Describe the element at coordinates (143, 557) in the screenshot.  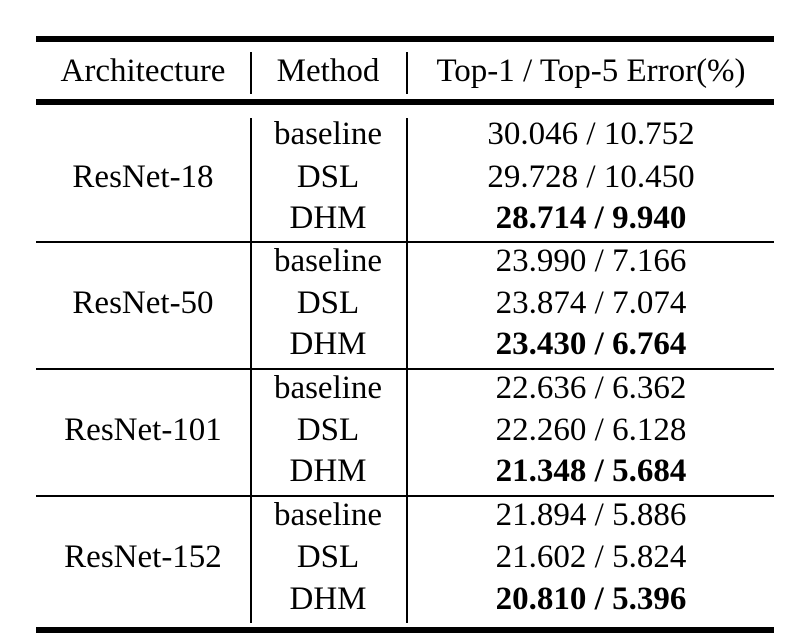
I see `architecture-label: ResNet-152` at that location.